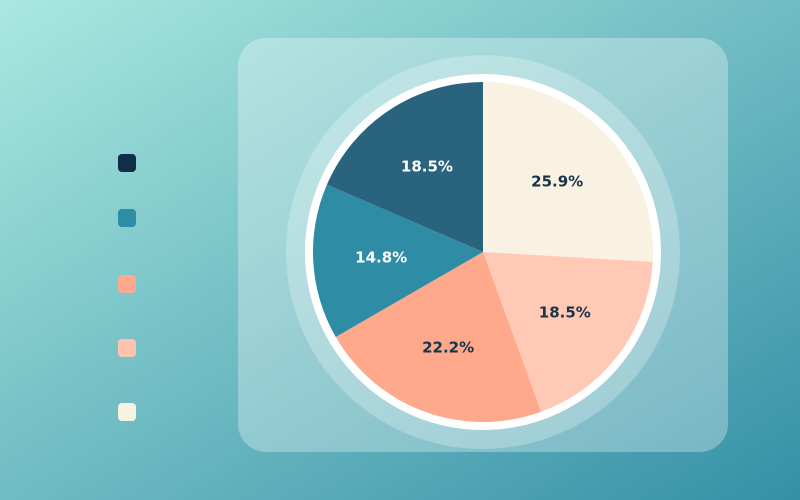 Image resolution: width=800 pixels, height=500 pixels. What do you see at coordinates (381, 257) in the screenshot?
I see `slice-label: 14.8%` at bounding box center [381, 257].